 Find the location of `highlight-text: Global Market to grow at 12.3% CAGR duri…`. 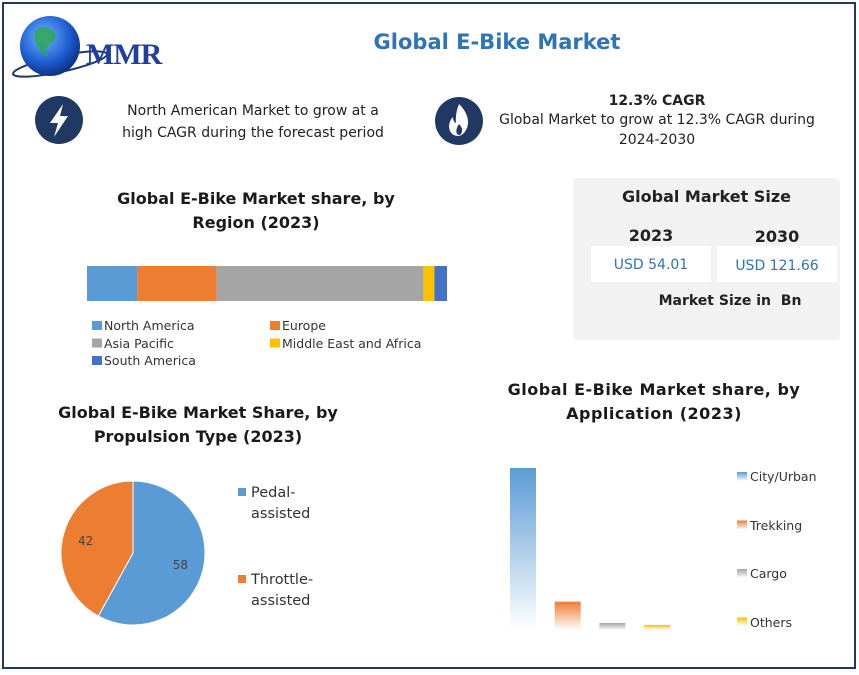

highlight-text: Global Market to grow at 12.3% CAGR duri… is located at coordinates (657, 130).